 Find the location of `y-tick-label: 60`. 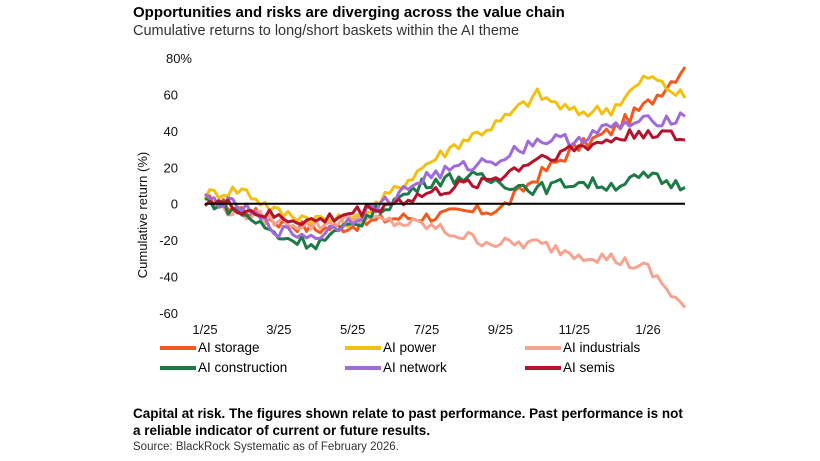

y-tick-label: 60 is located at coordinates (171, 94).